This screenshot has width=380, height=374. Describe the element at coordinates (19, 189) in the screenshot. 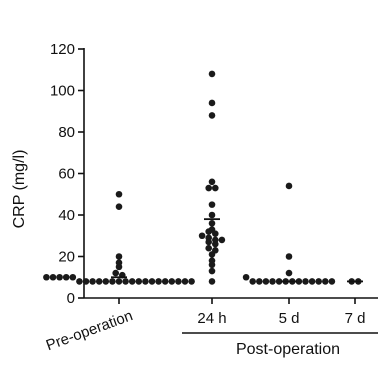

I see `y-axis-title: CRP (mg/l)` at that location.